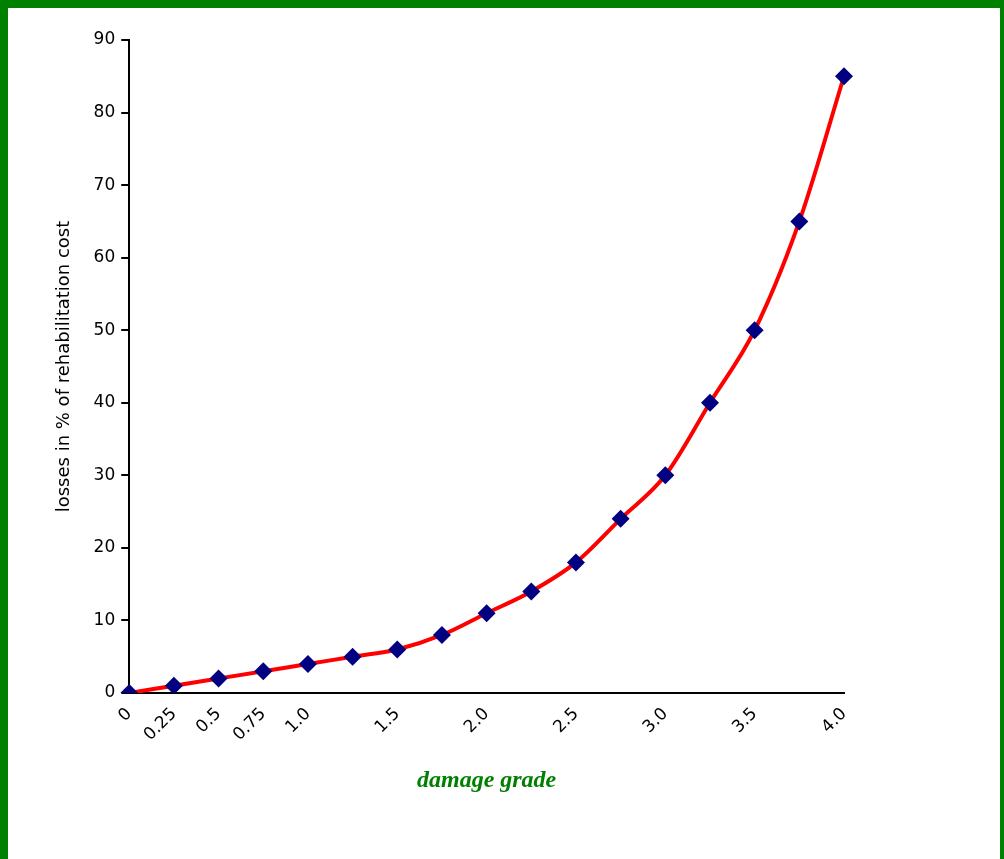  What do you see at coordinates (104, 618) in the screenshot?
I see `y-tick-label: 10` at bounding box center [104, 618].